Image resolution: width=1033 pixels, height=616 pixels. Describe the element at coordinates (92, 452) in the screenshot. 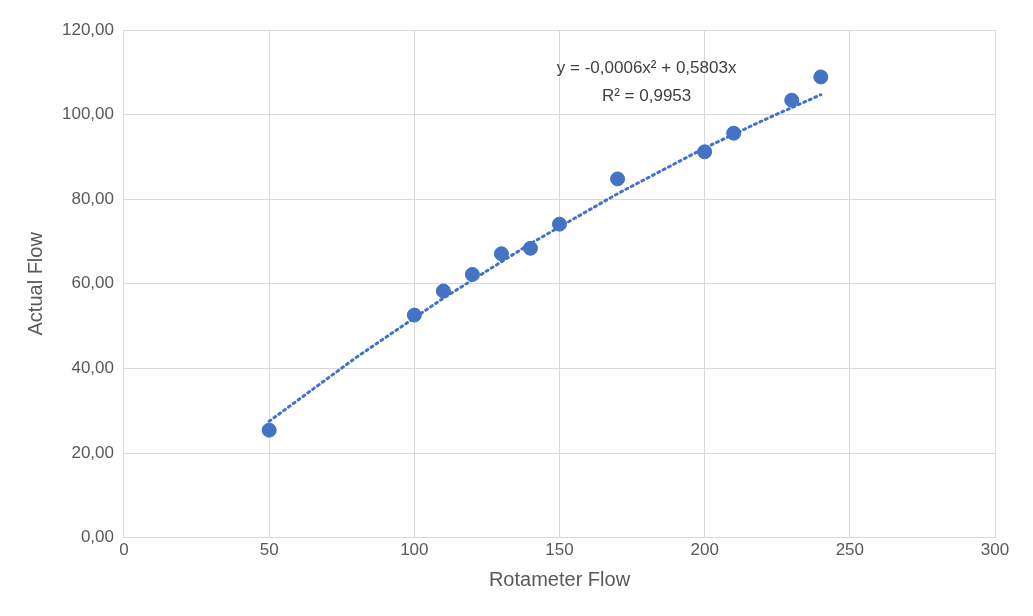

I see `y-tick-label: 20,00` at that location.